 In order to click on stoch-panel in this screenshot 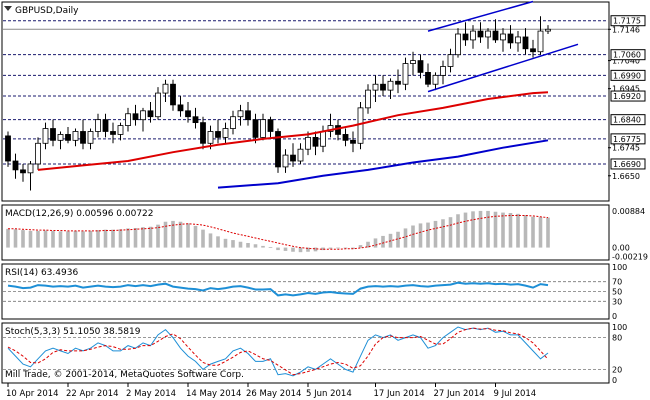, I will do `click(305, 353)`.